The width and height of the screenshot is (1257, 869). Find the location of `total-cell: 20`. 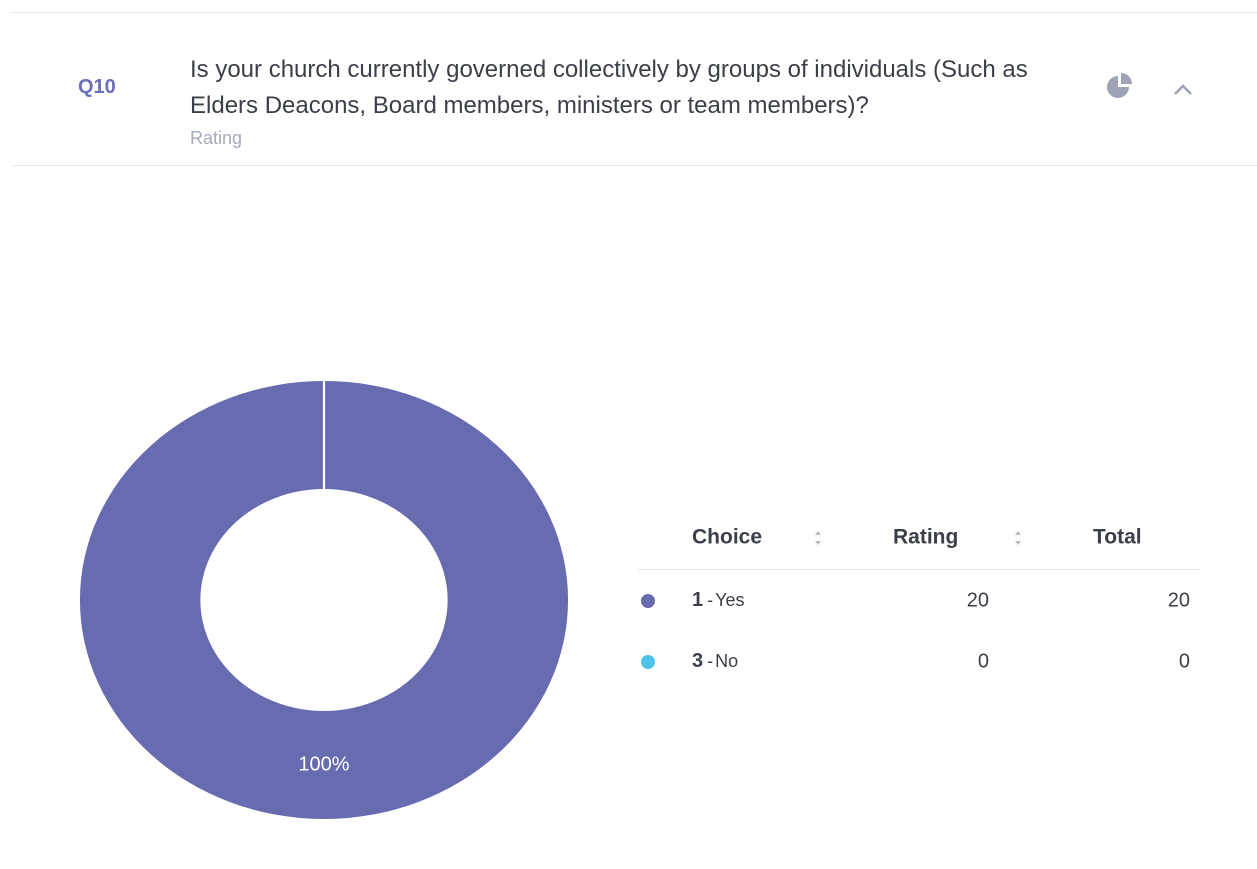

total-cell: 20 is located at coordinates (1179, 600).